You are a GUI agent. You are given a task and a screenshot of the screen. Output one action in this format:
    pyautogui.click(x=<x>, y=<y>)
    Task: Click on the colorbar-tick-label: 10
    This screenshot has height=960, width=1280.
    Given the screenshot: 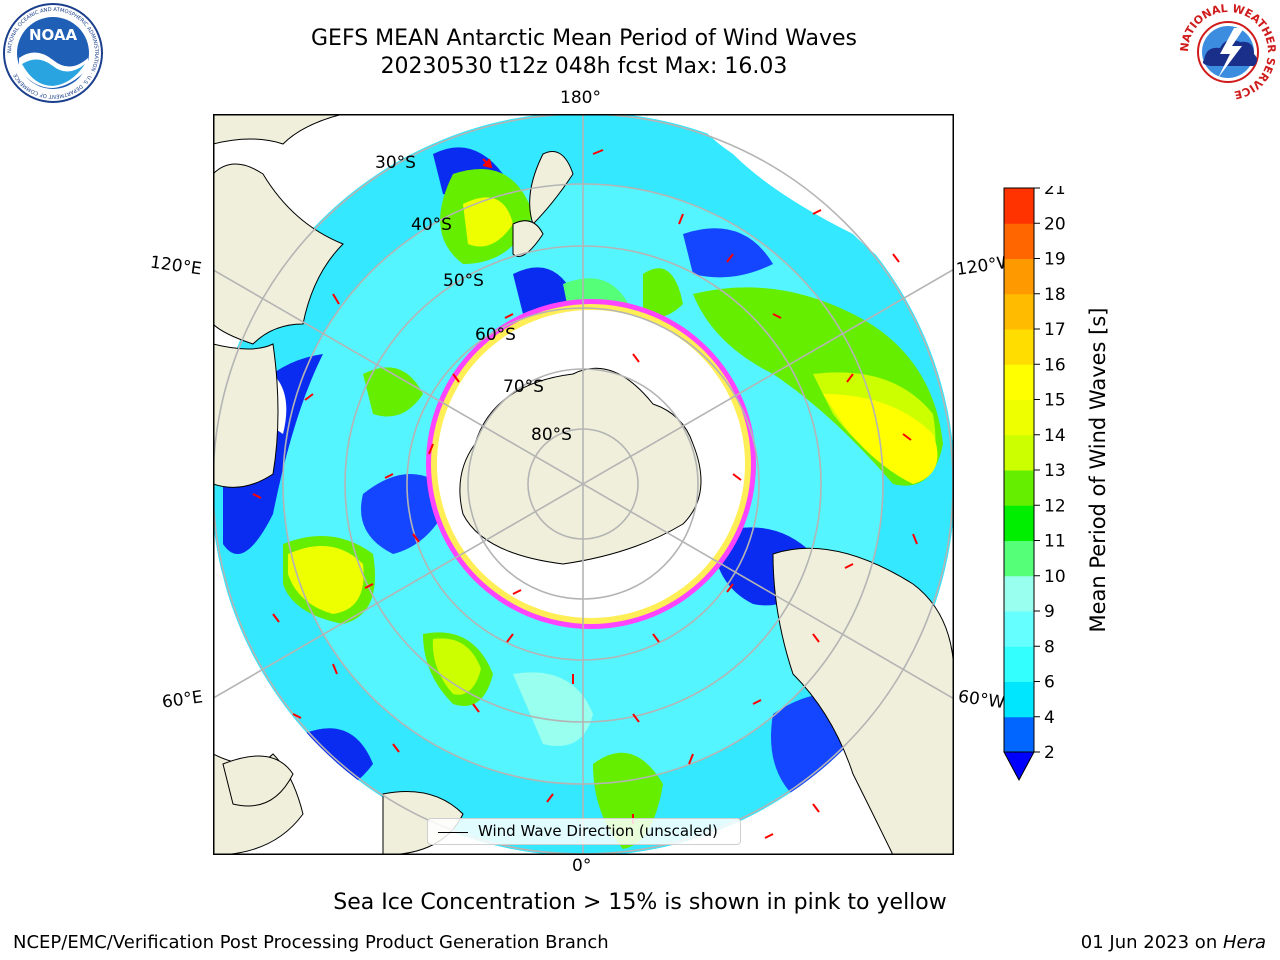 What is the action you would take?
    pyautogui.click(x=1055, y=577)
    